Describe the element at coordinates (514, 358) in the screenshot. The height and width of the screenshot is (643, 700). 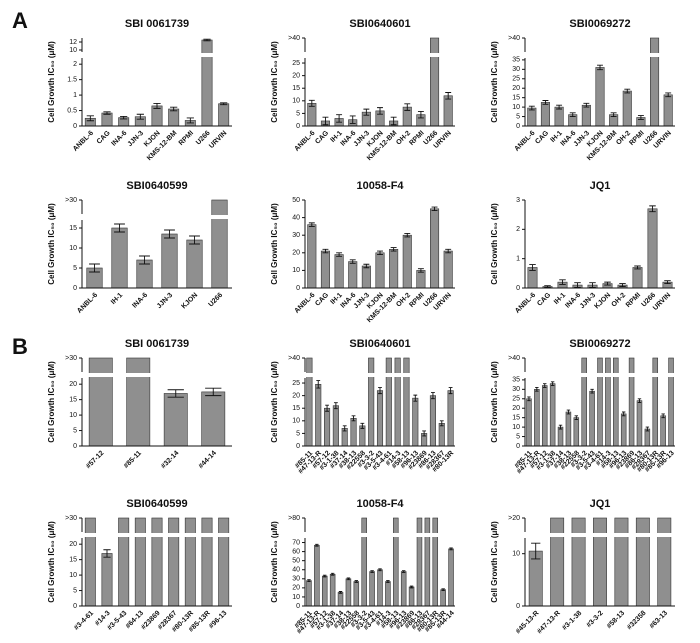
I see `y-tick-label: >40` at that location.